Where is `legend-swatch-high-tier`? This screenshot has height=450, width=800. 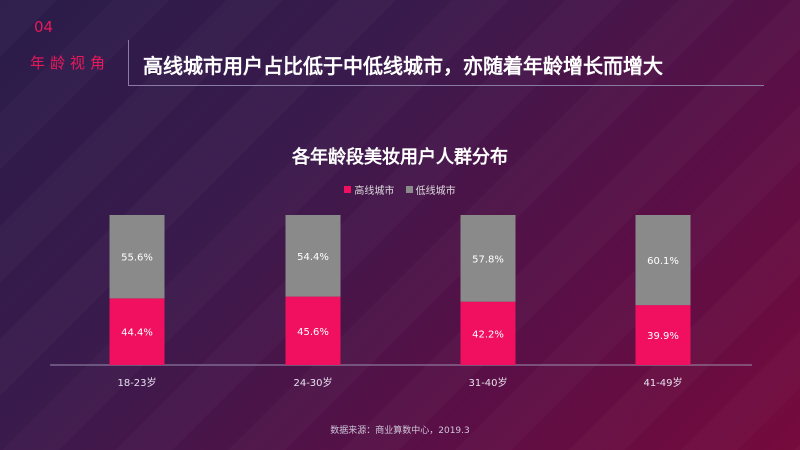 legend-swatch-high-tier is located at coordinates (348, 189).